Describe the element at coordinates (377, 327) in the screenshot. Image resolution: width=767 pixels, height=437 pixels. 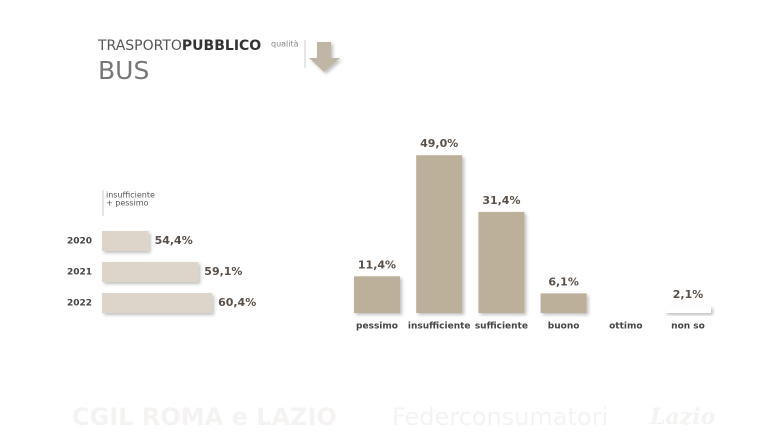
I see `x-tick-label: pessimo` at that location.